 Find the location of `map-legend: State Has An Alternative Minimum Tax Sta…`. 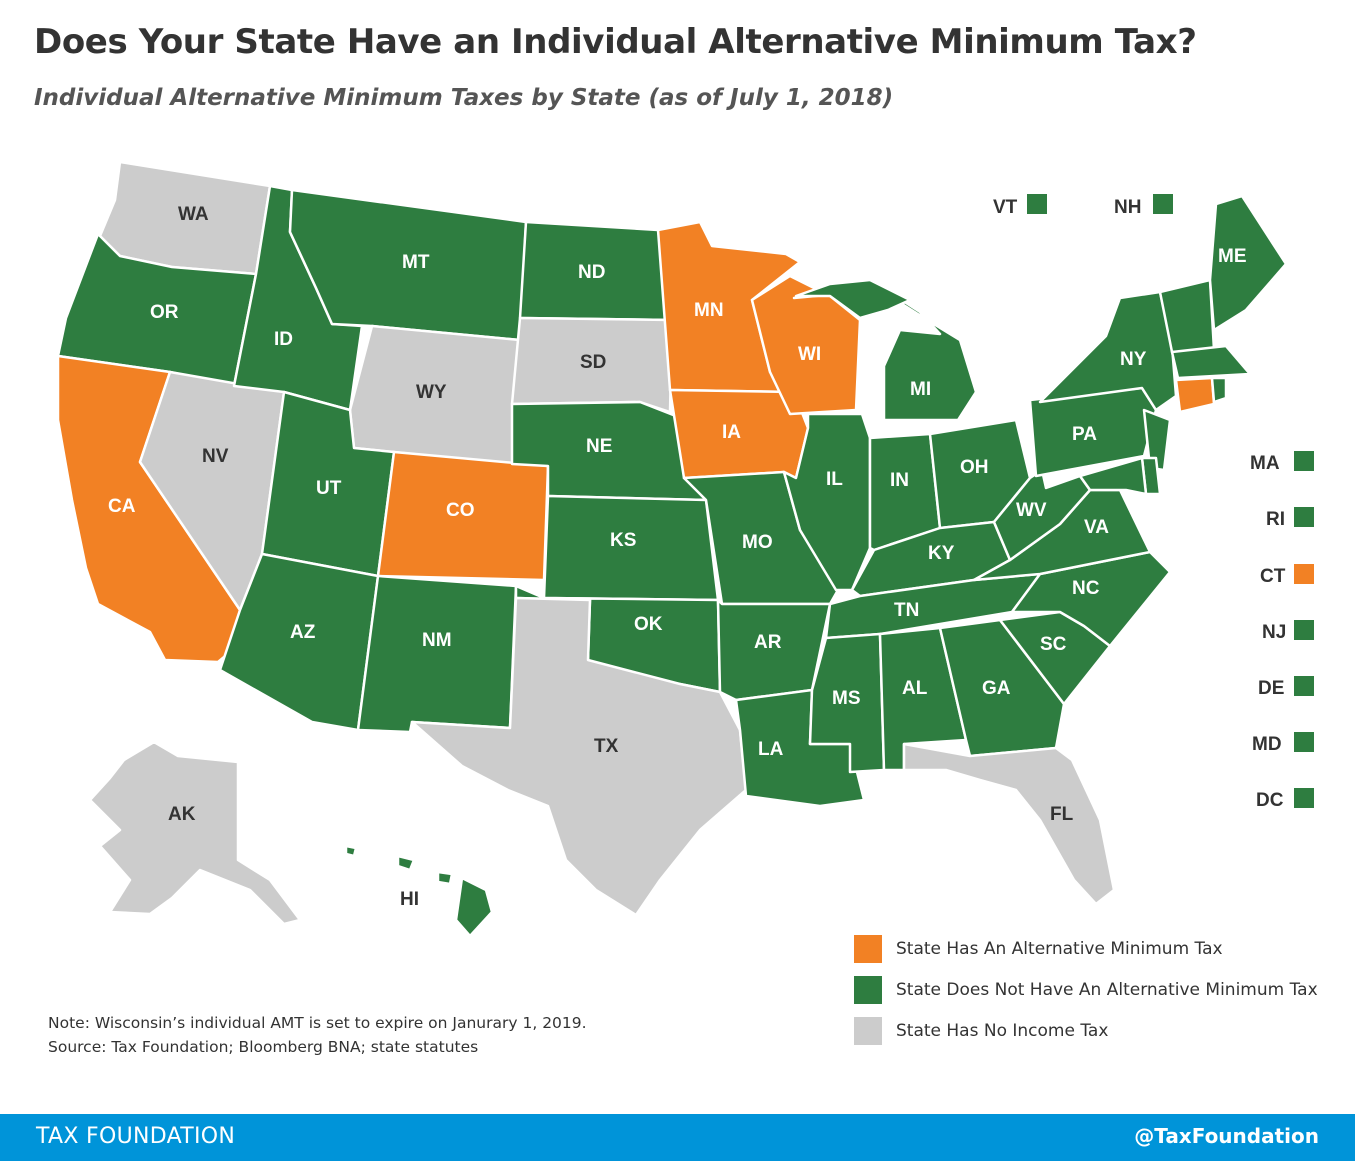

map-legend: State Has An Alternative Minimum Tax Sta… is located at coordinates (1086, 996).